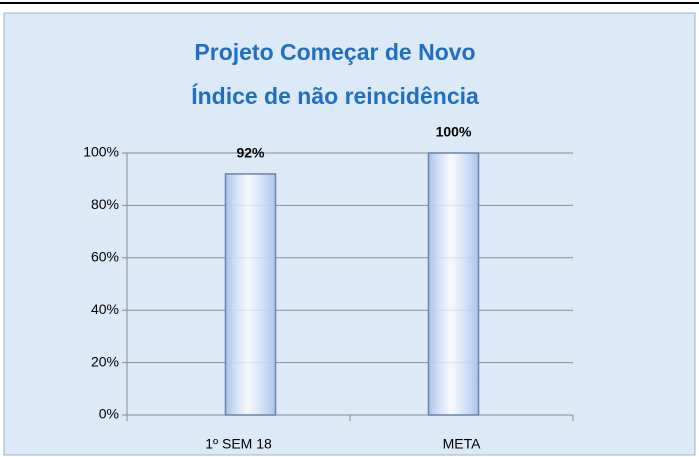 Image resolution: width=699 pixels, height=457 pixels. What do you see at coordinates (334, 52) in the screenshot?
I see `chart-title: Projeto Começar de Novo` at bounding box center [334, 52].